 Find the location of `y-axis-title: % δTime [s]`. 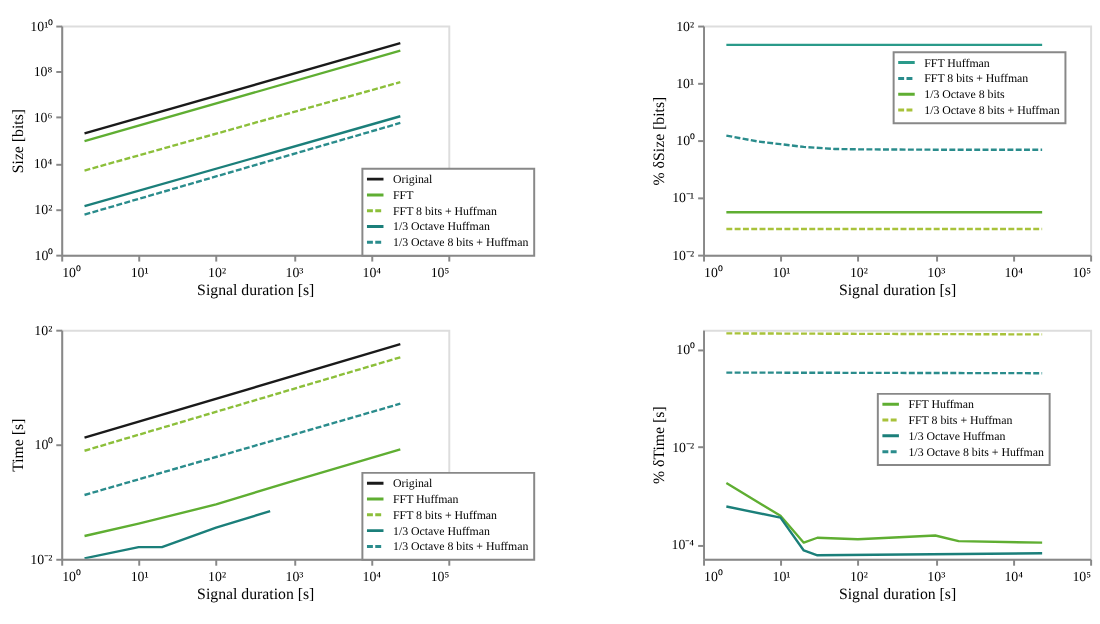

y-axis-title: % δTime [s] is located at coordinates (658, 445).